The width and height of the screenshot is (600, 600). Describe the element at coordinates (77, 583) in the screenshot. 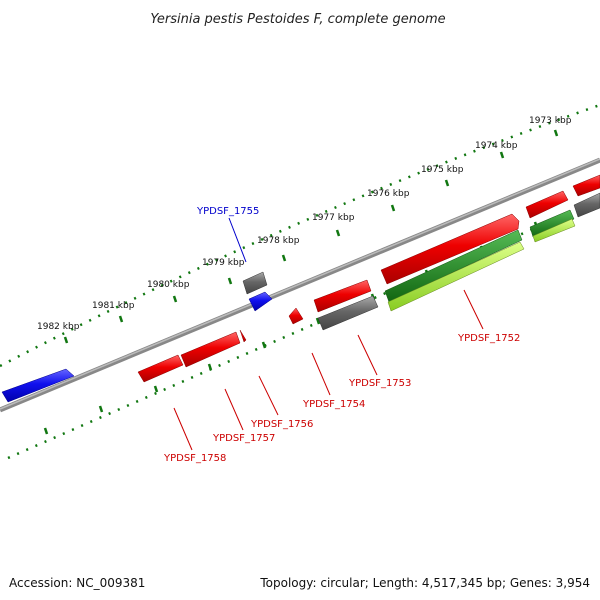

I see `accession-text: Accession: NC_009381` at that location.